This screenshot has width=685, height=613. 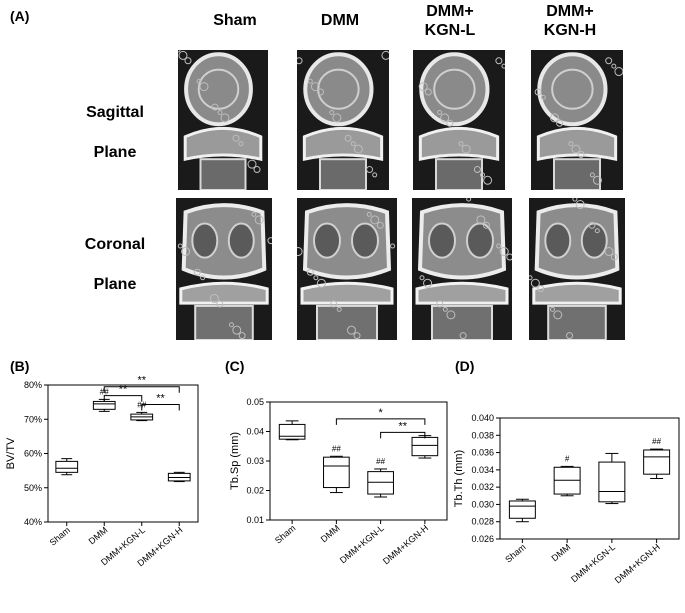 What do you see at coordinates (33, 419) in the screenshot?
I see `y-tick-label: 70%` at bounding box center [33, 419].